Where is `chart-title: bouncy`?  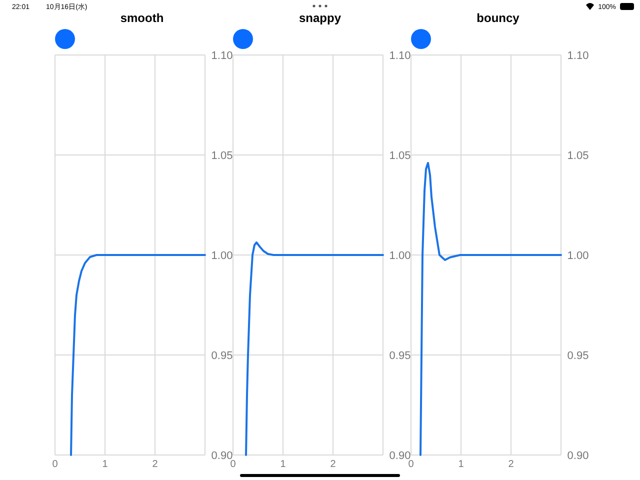
chart-title: bouncy is located at coordinates (498, 18).